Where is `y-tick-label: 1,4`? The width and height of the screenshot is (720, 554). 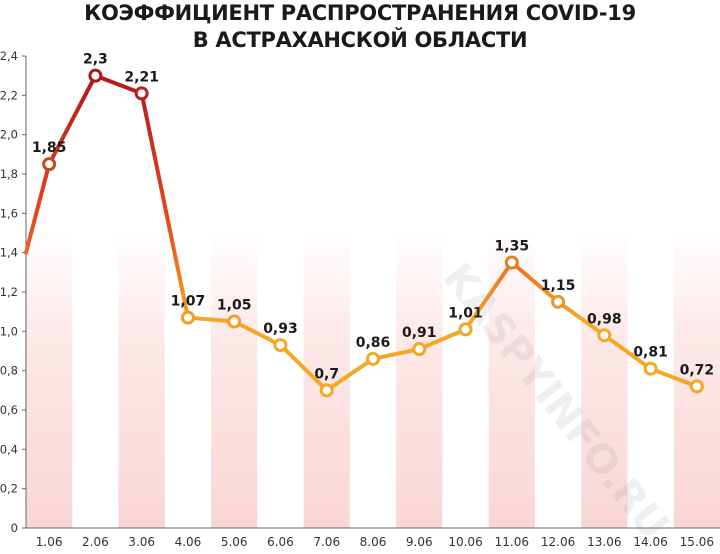
y-tick-label: 1,4 is located at coordinates (9, 253).